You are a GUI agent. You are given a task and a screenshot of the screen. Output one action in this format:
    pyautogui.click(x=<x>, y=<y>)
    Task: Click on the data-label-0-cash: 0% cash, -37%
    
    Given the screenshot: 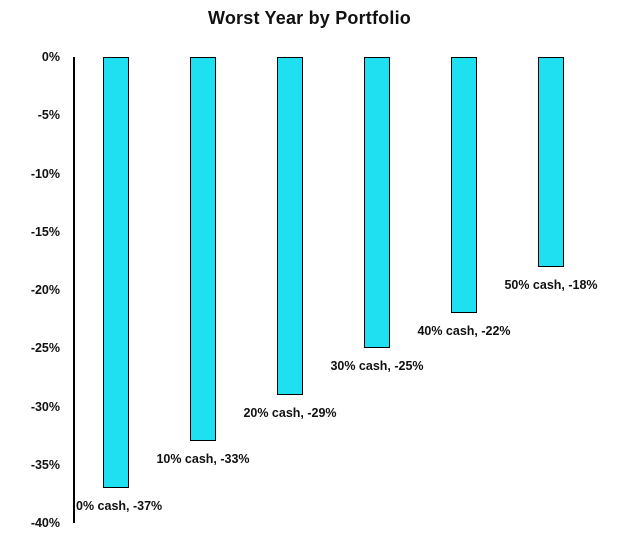 What is the action you would take?
    pyautogui.click(x=119, y=506)
    